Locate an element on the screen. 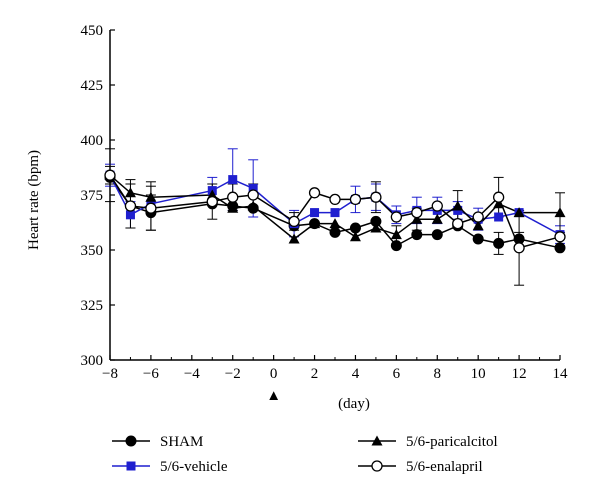 The width and height of the screenshot is (600, 503). legend-item: 5/6-vehicle is located at coordinates (170, 467).